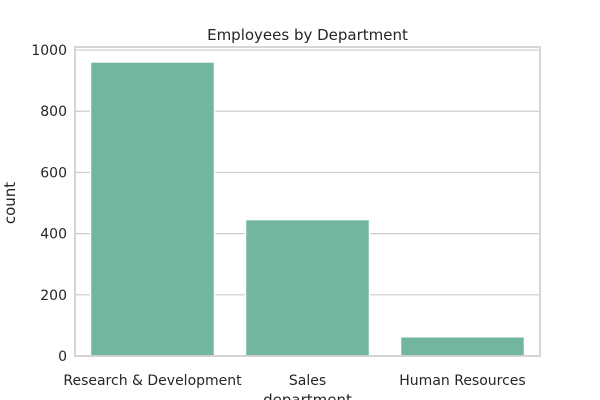 Image resolution: width=600 pixels, height=400 pixels. What do you see at coordinates (307, 395) in the screenshot?
I see `x-axis-label: department` at bounding box center [307, 395].